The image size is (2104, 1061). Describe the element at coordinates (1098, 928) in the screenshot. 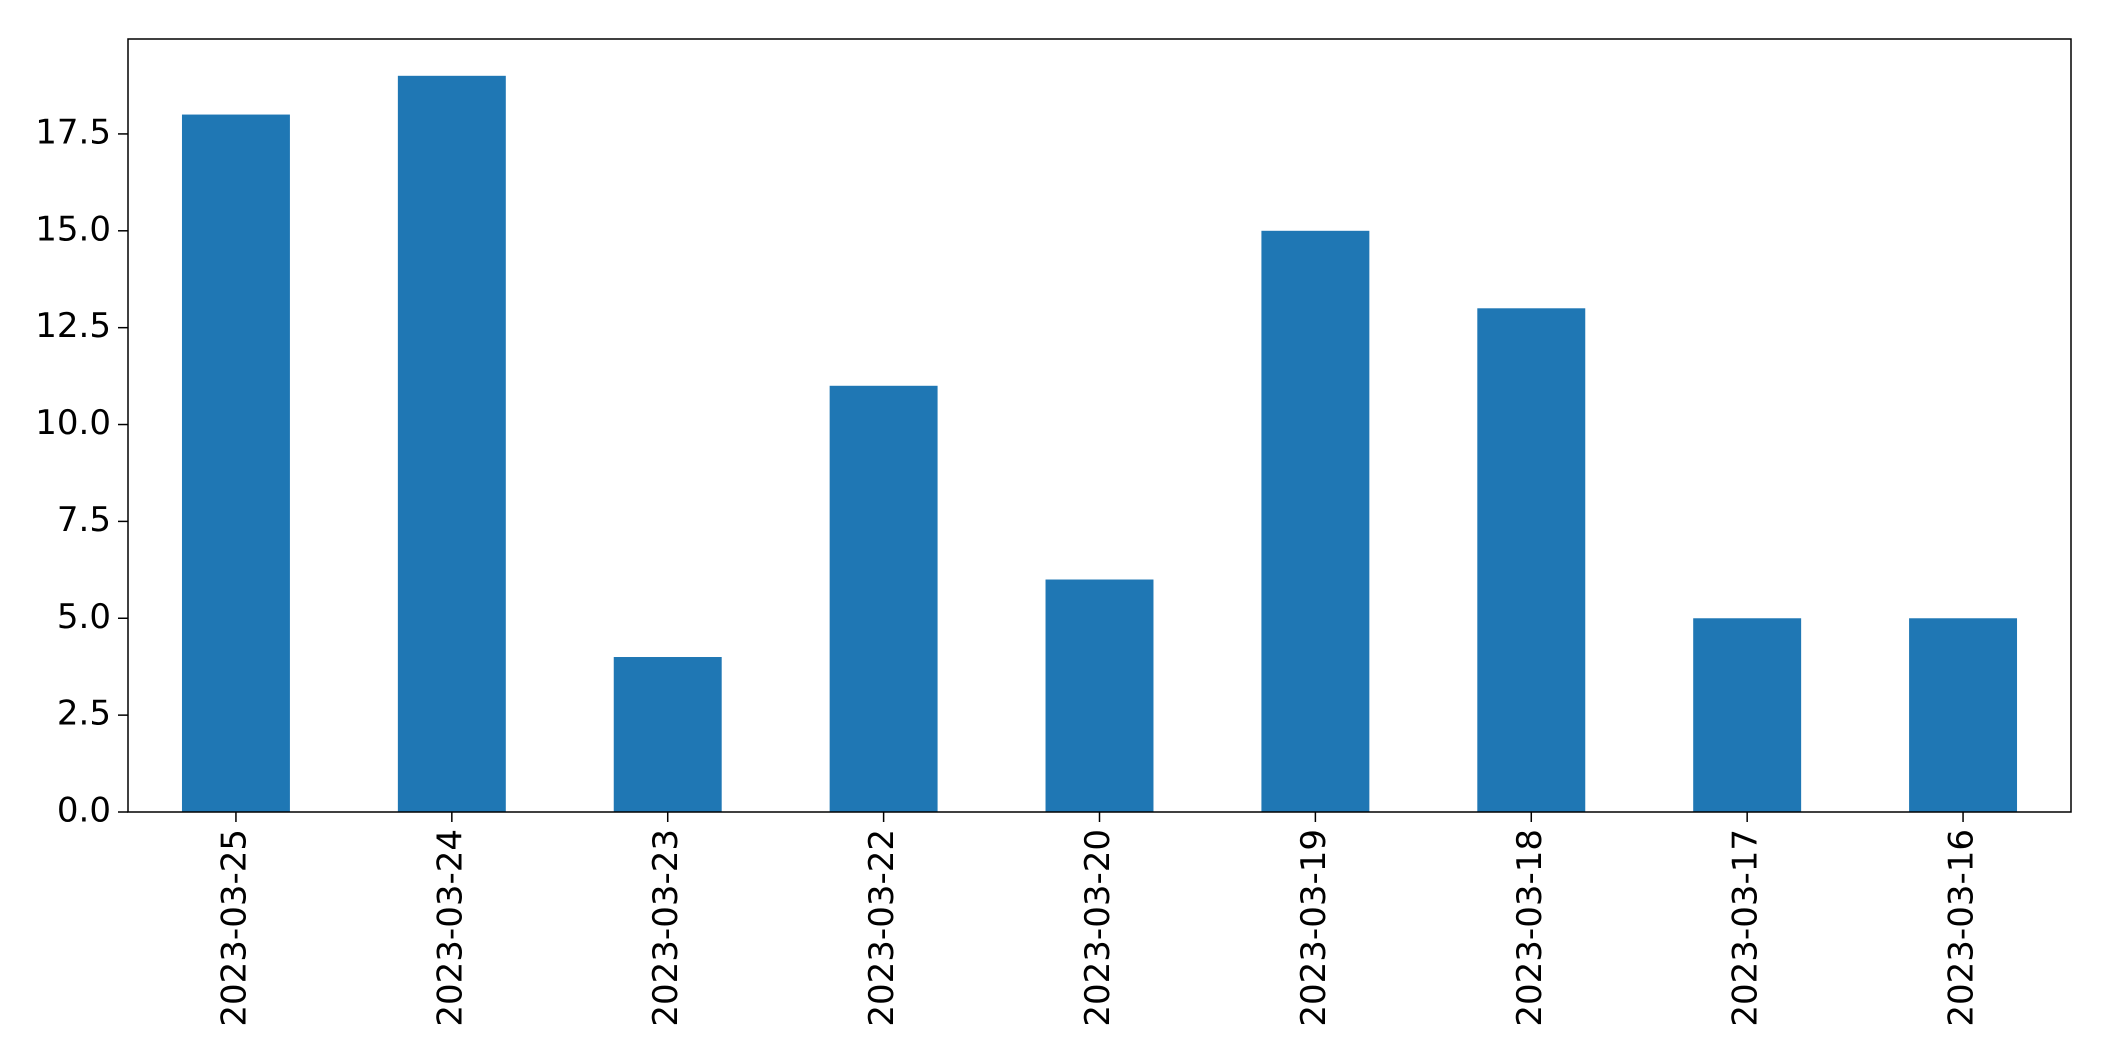

I see `x-tick-label: 2023-03-20` at that location.